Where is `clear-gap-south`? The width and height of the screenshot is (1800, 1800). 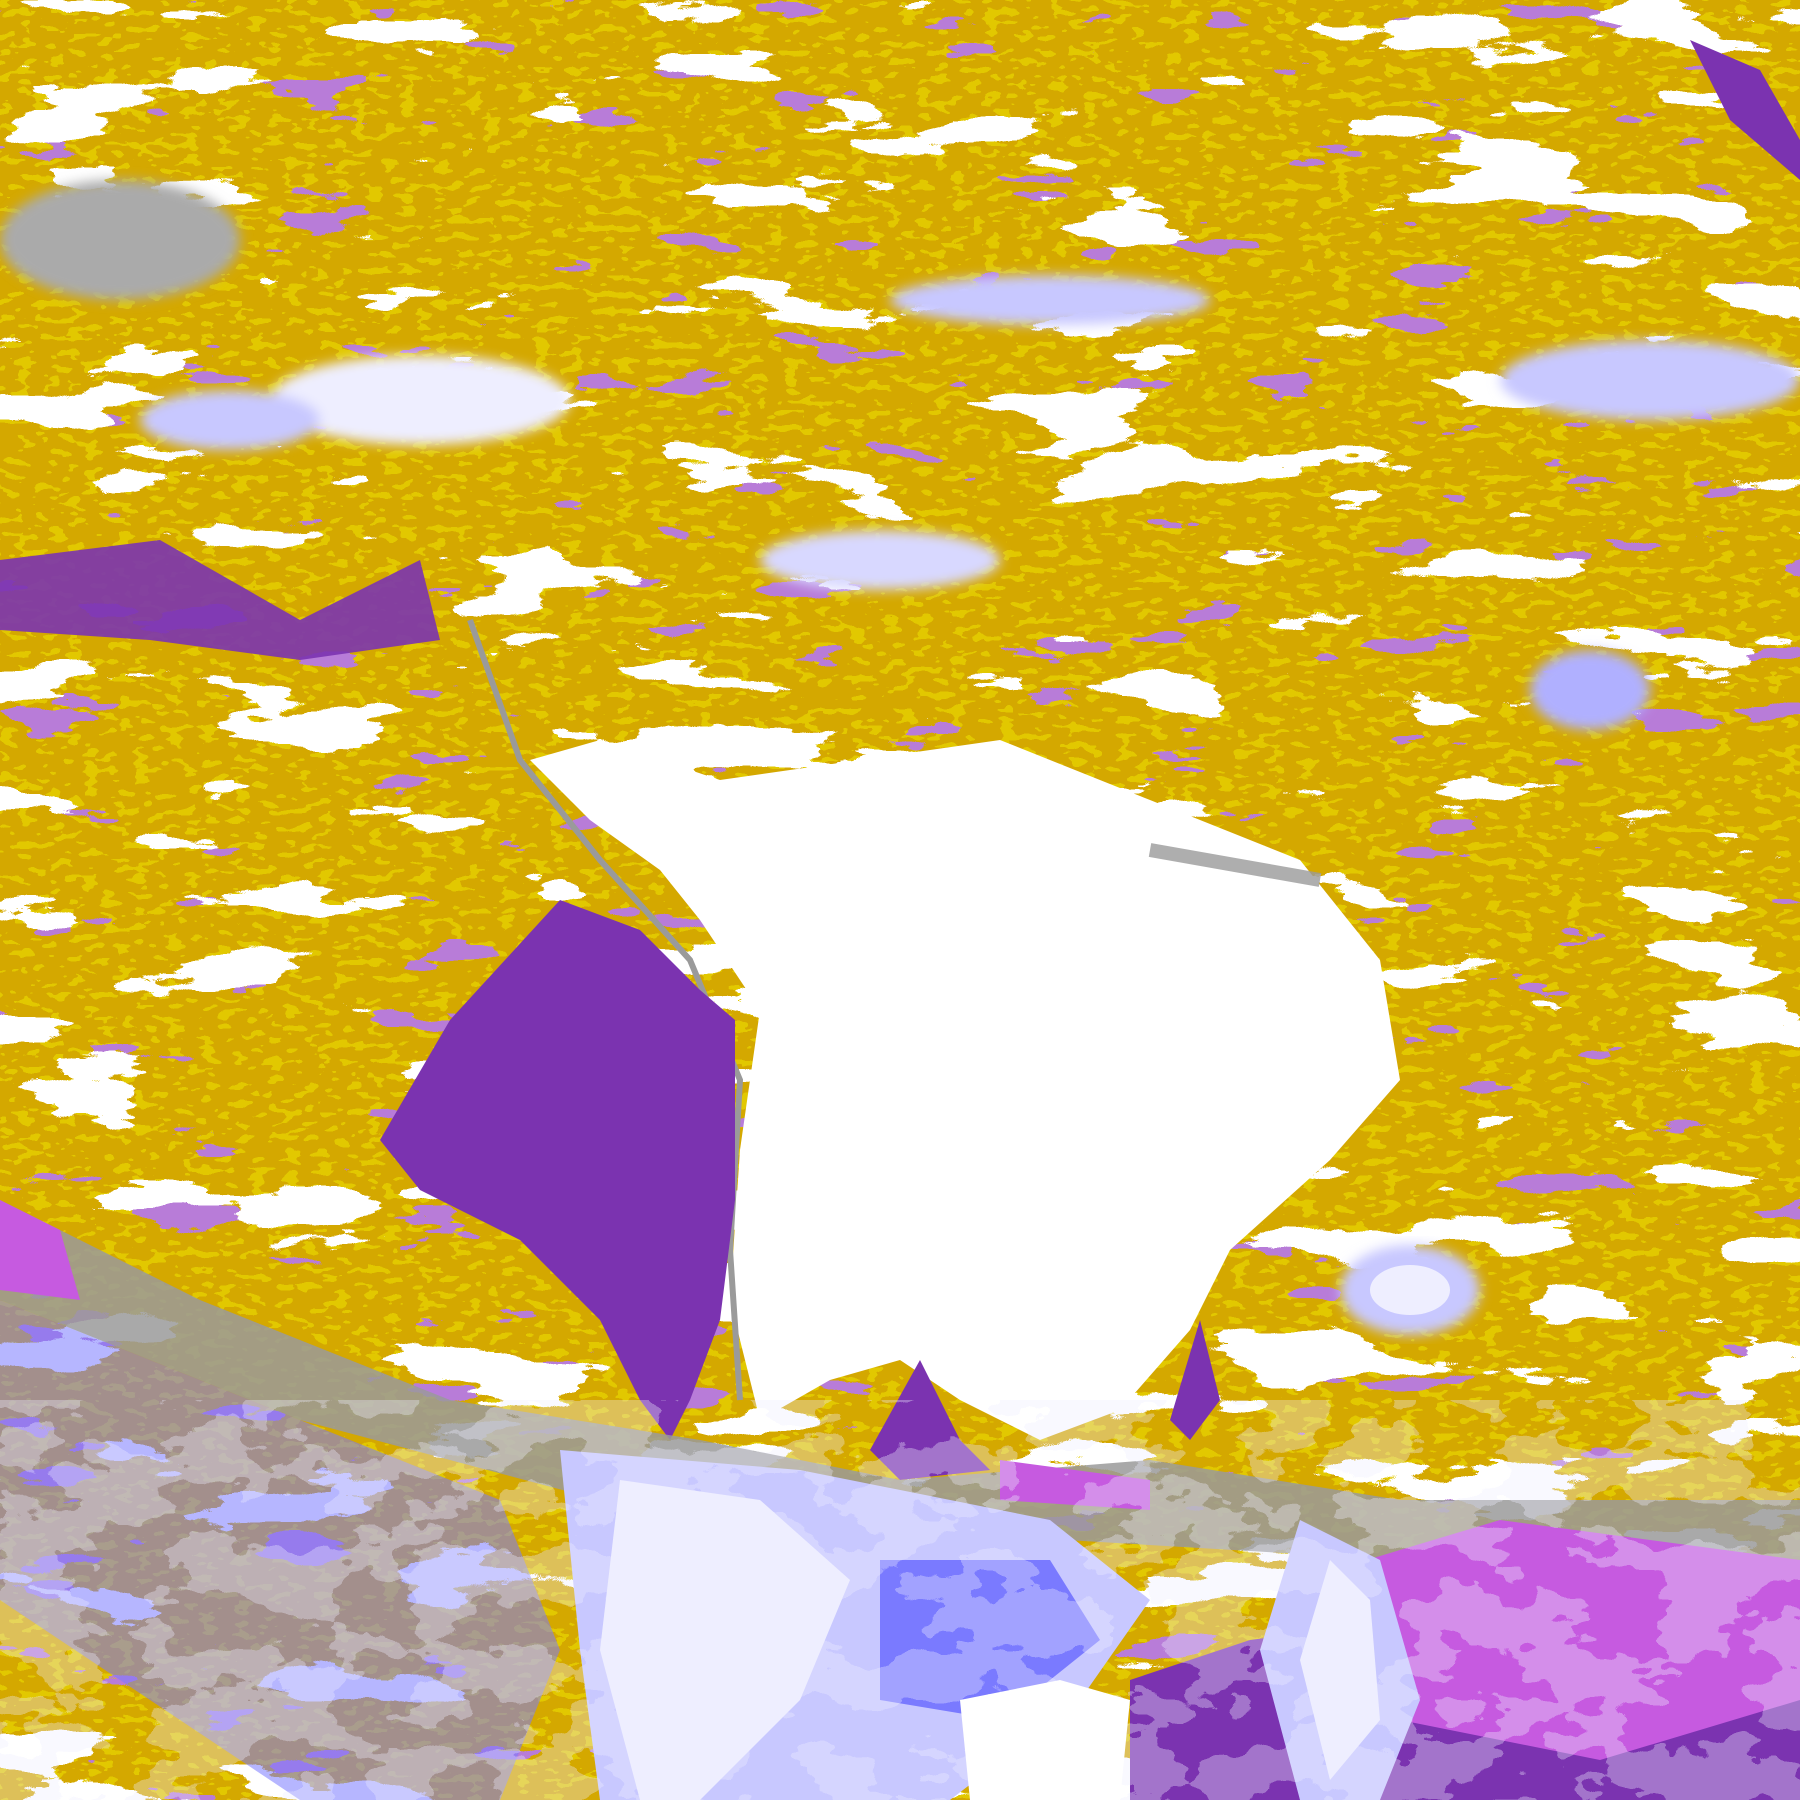
clear-gap-south is located at coordinates (1045, 1740).